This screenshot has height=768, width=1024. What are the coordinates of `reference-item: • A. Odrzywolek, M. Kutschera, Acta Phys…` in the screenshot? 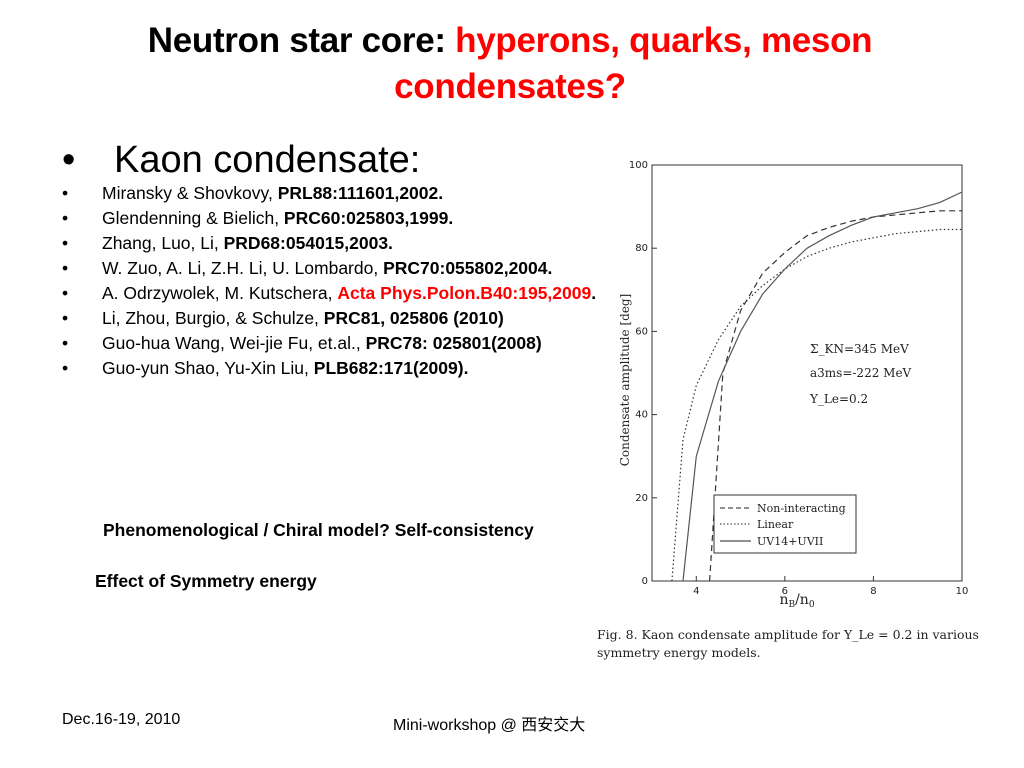 It's located at (332, 293).